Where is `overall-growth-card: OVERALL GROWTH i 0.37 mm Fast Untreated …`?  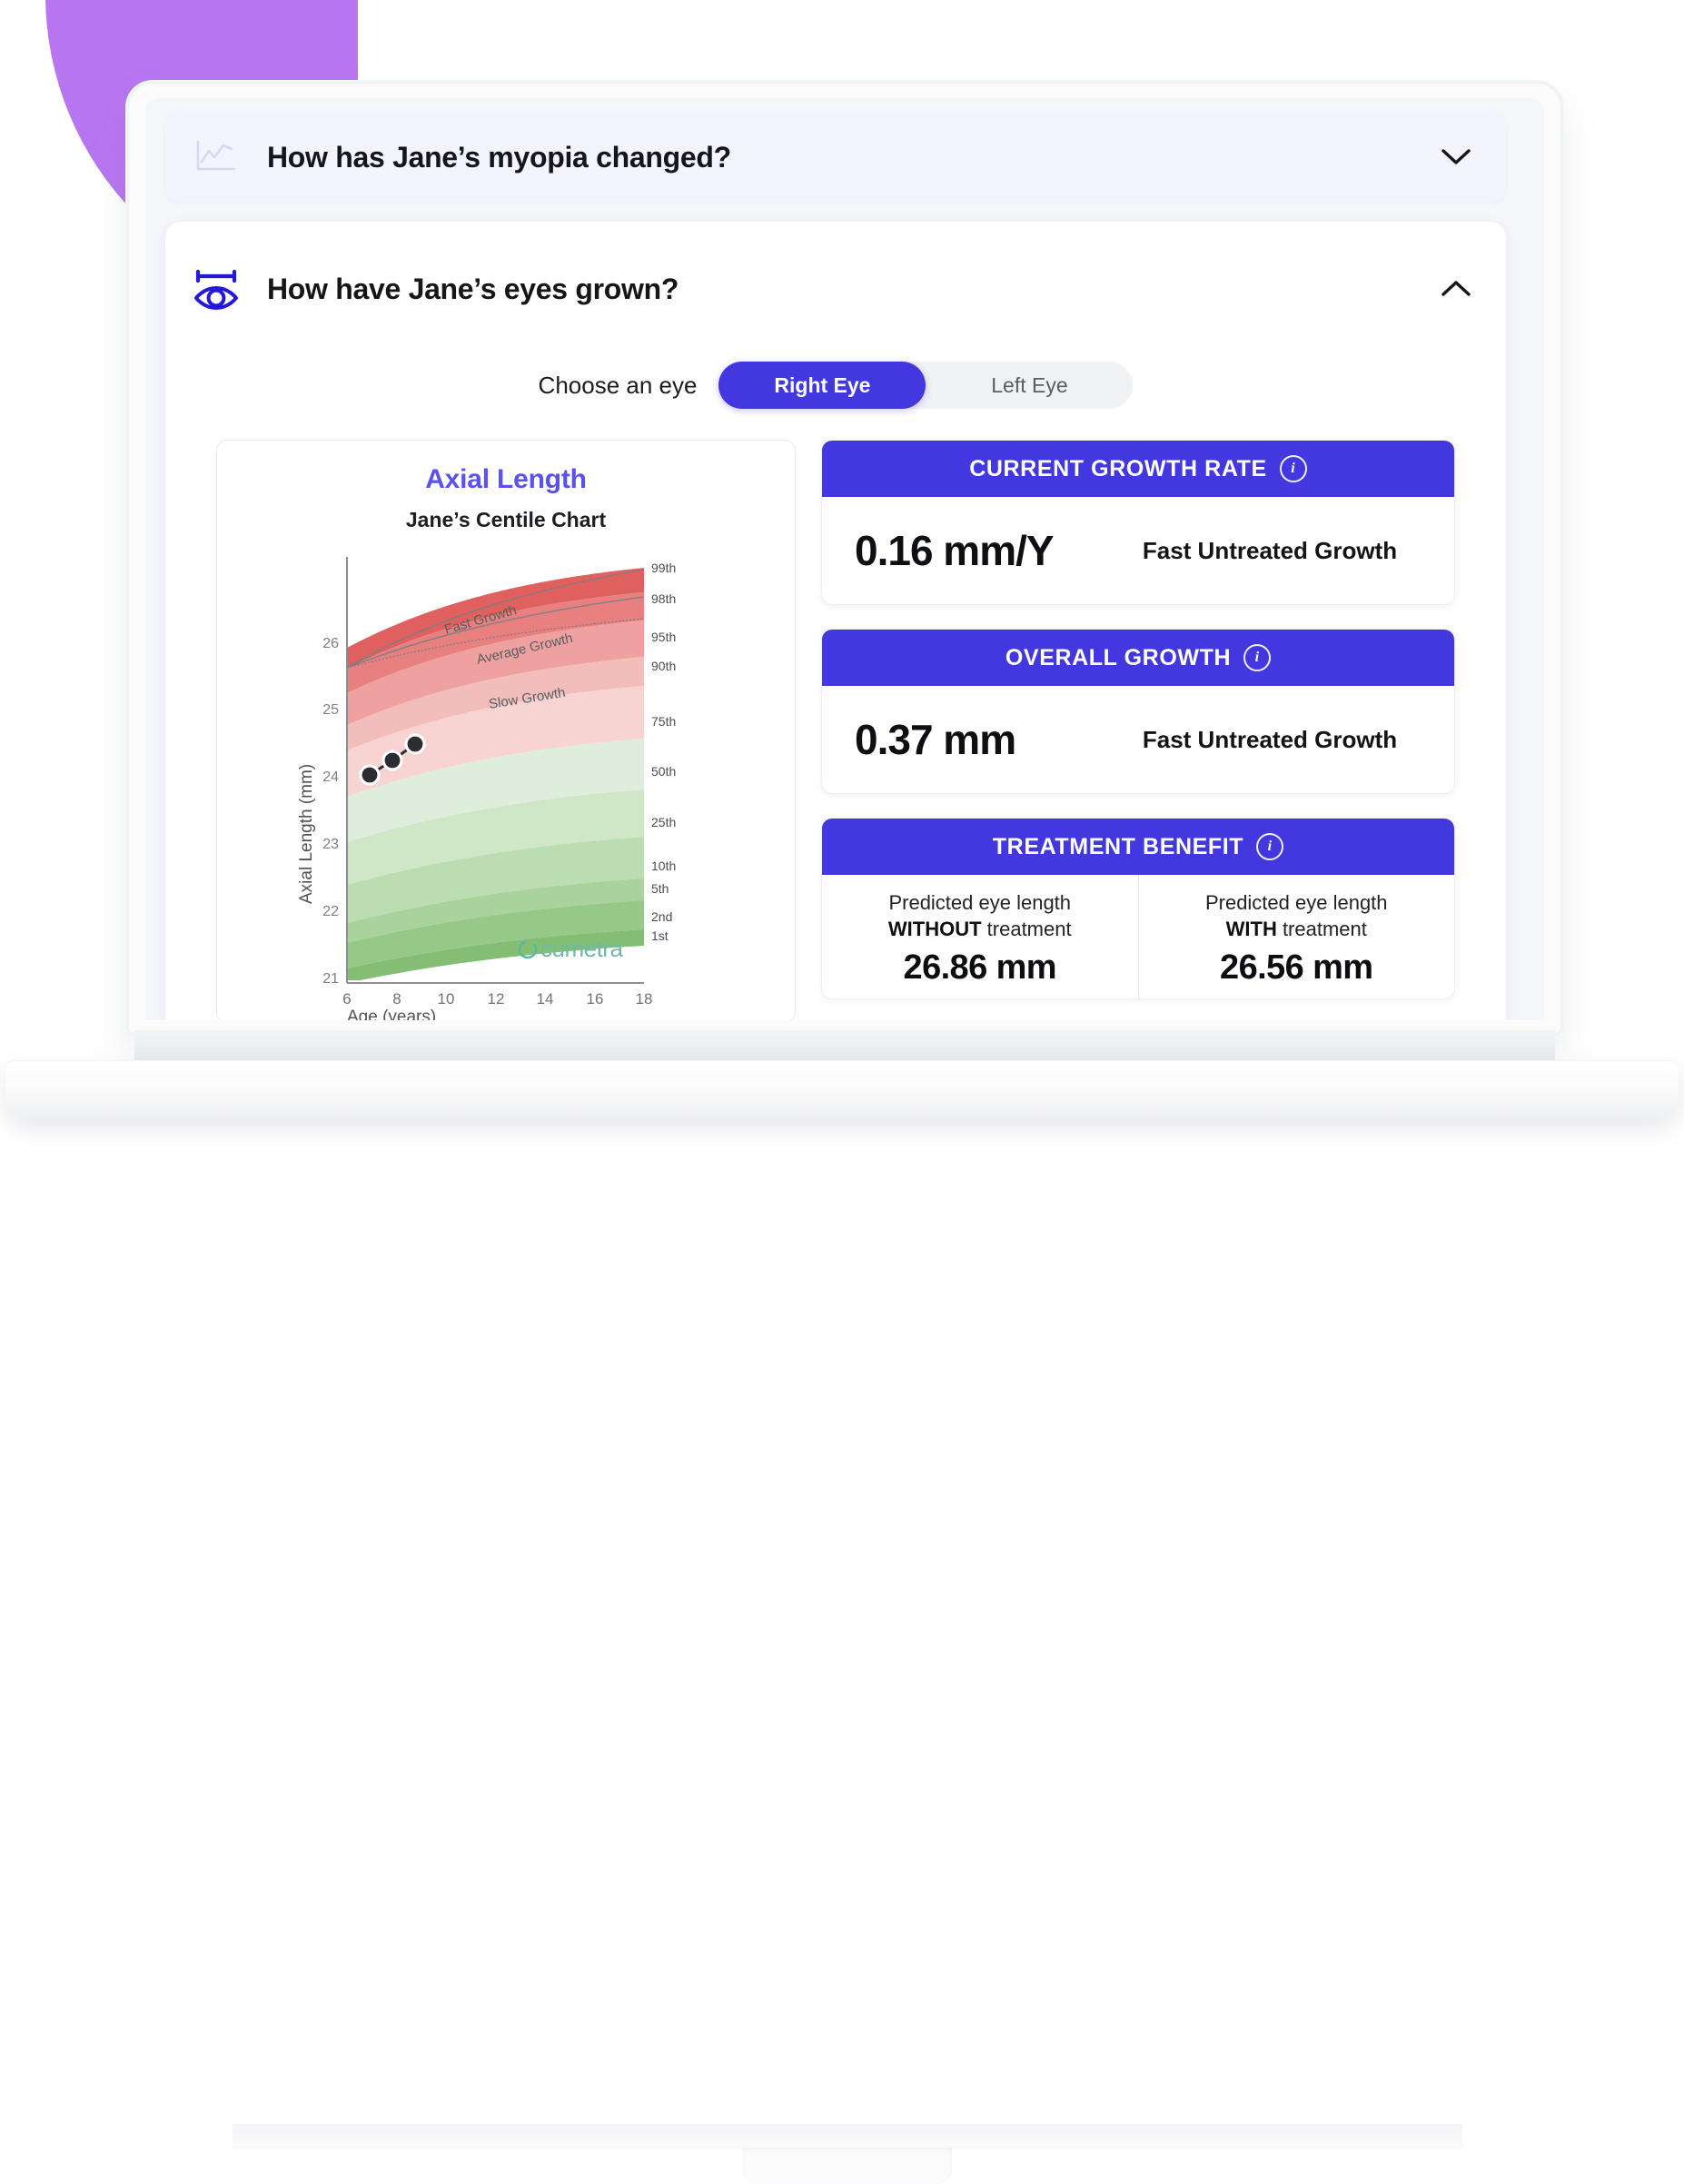 overall-growth-card: OVERALL GROWTH i 0.37 mm Fast Untreated … is located at coordinates (1138, 711).